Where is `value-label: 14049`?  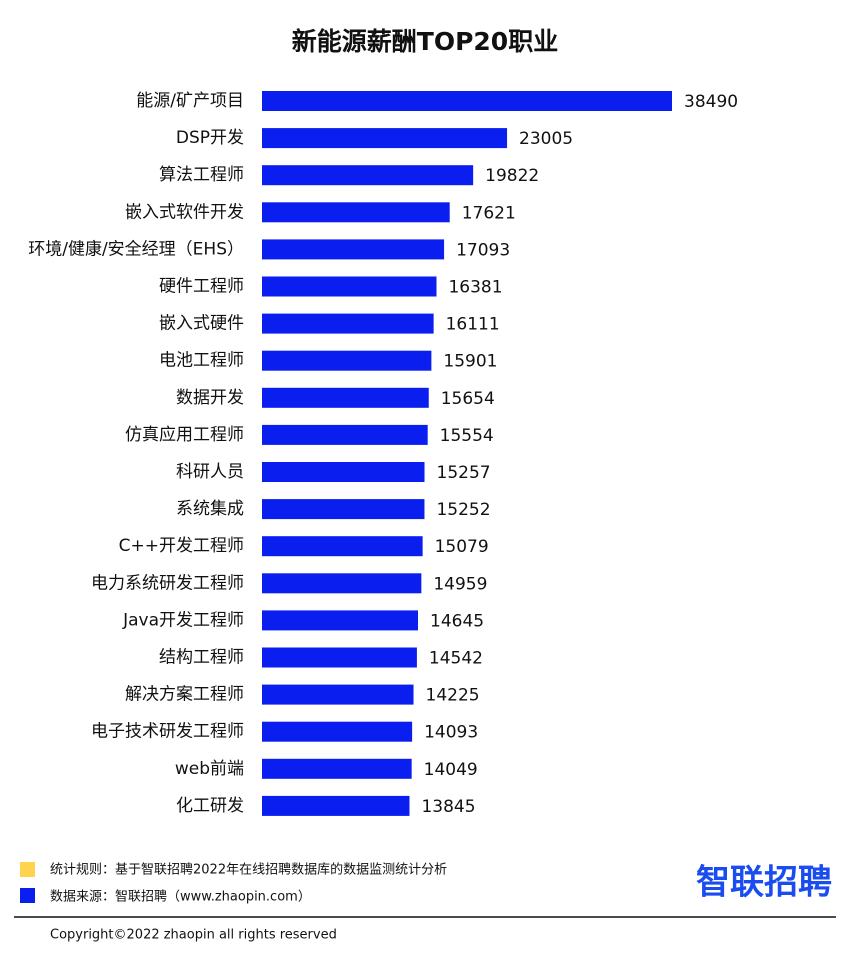 value-label: 14049 is located at coordinates (451, 770).